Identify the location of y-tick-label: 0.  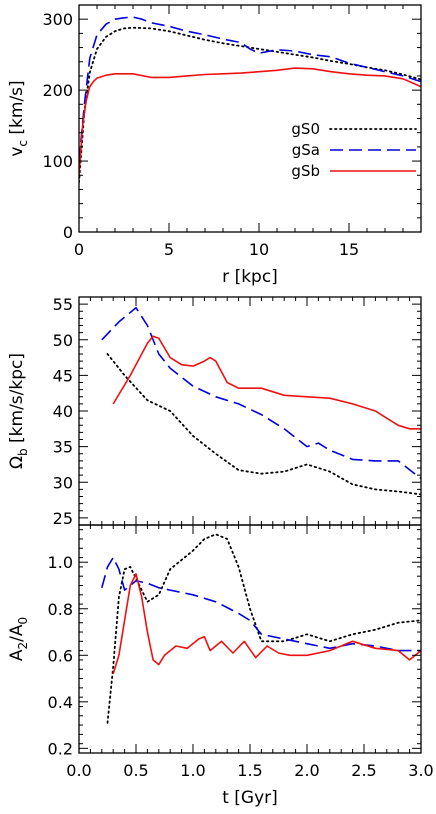
(68, 232).